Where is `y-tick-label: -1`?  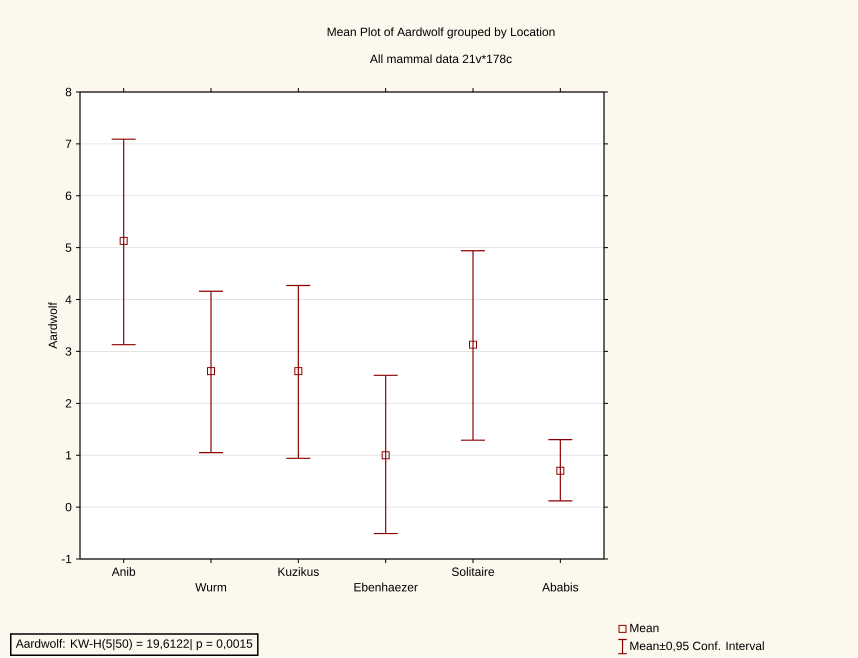
y-tick-label: -1 is located at coordinates (67, 559).